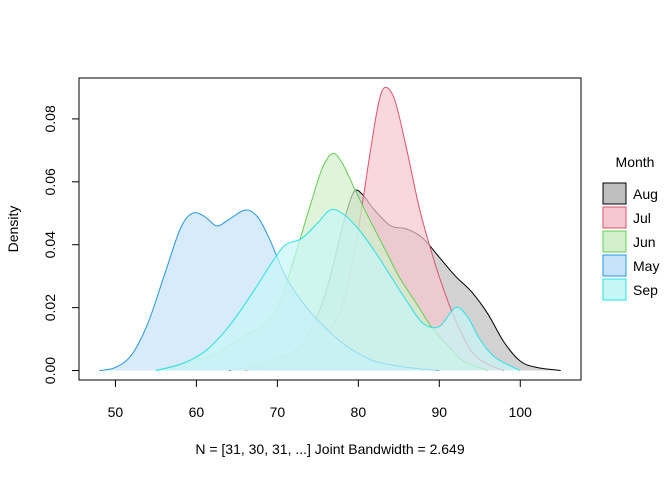 The image size is (672, 480). I want to click on y-tick-label: 0.08, so click(50, 118).